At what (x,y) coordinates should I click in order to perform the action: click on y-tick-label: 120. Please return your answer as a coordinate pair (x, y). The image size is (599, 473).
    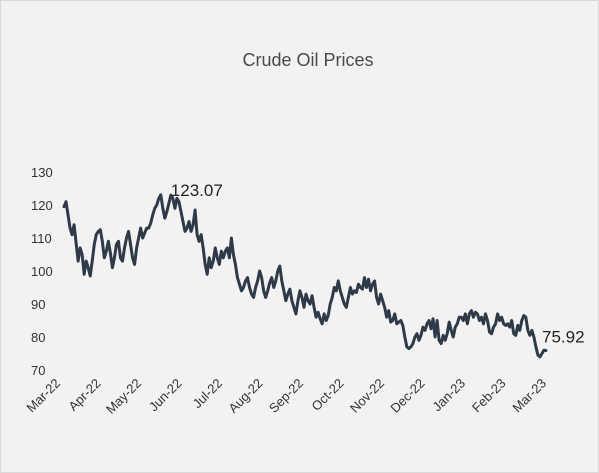
    Looking at the image, I should click on (42, 205).